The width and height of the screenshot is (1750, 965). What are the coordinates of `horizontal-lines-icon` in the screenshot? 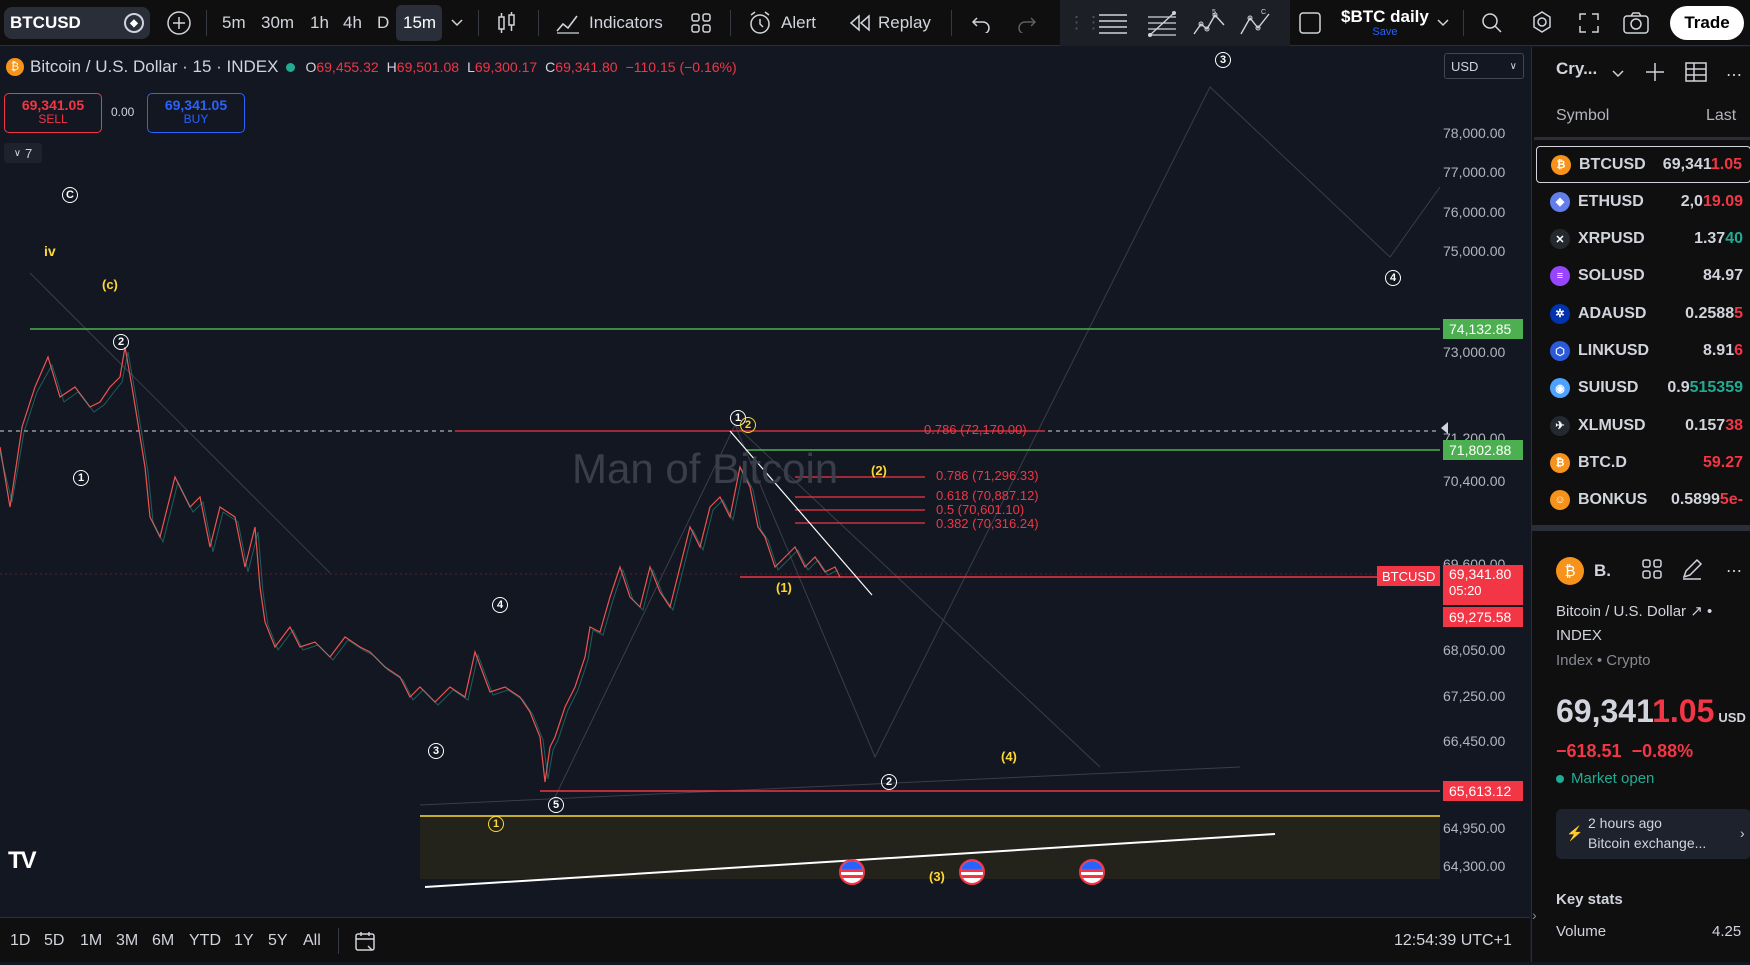 It's located at (1113, 23).